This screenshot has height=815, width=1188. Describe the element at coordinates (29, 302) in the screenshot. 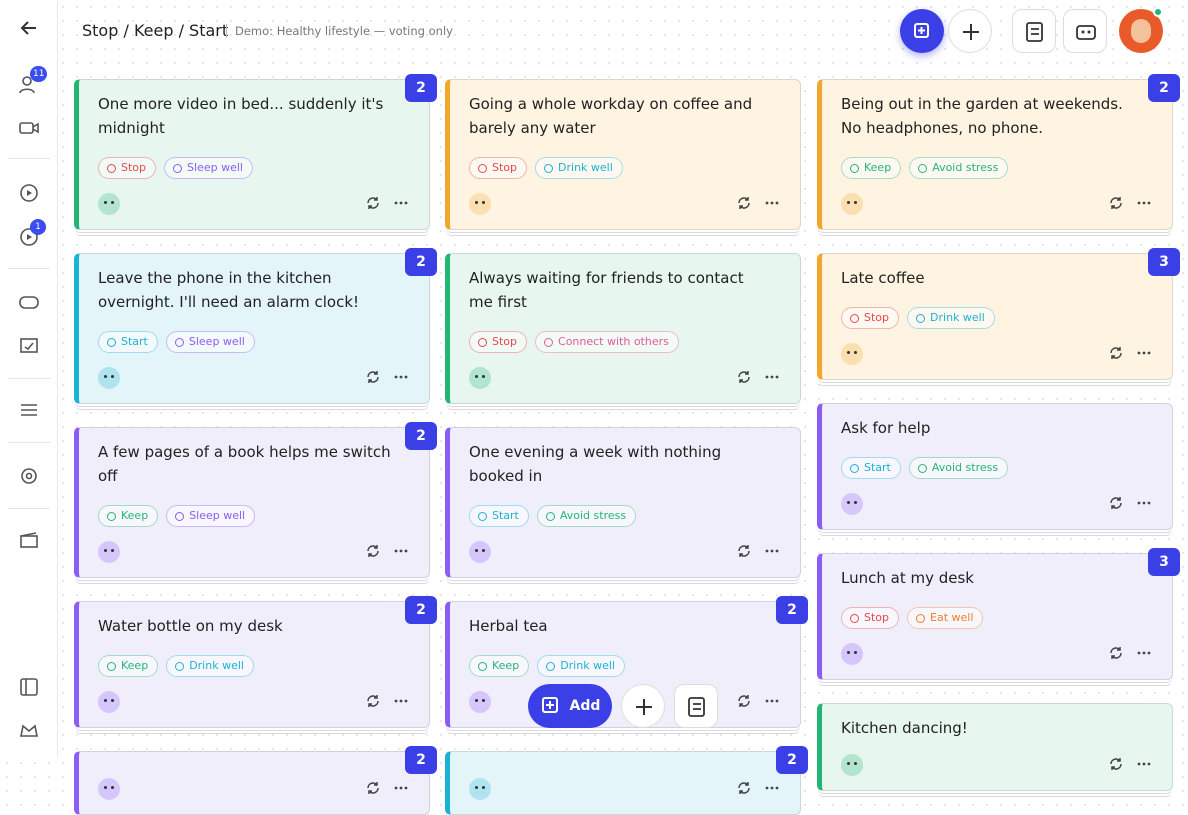

I see `game-icon` at that location.